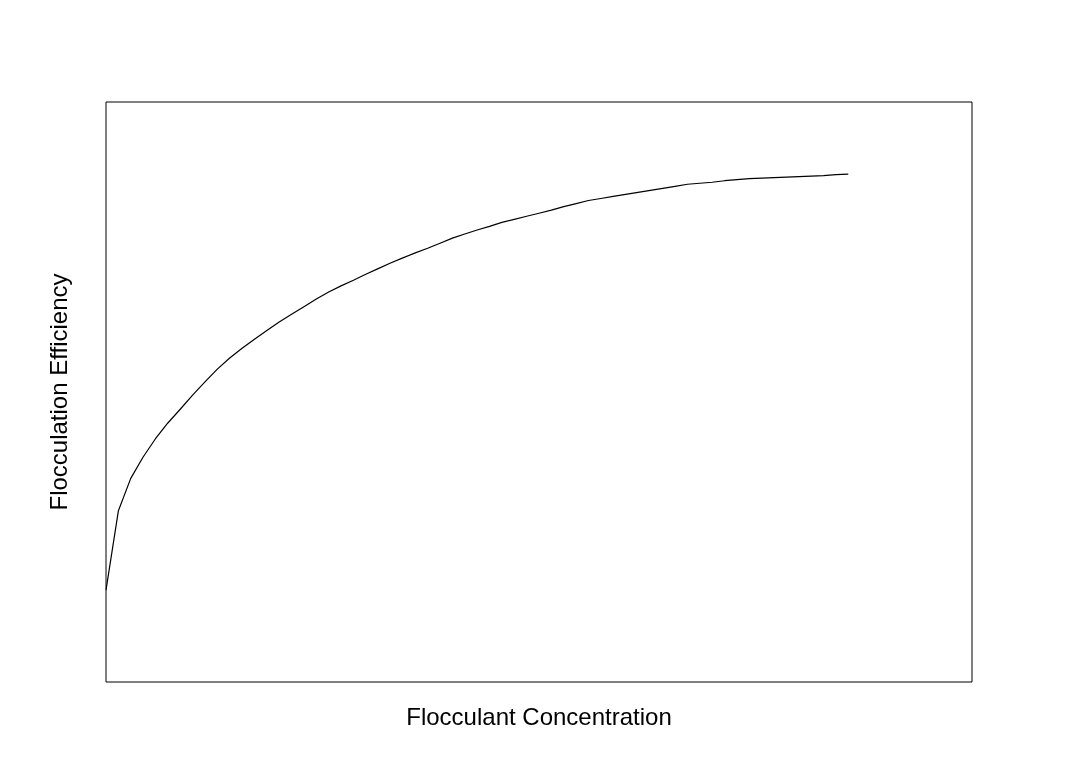 The height and width of the screenshot is (770, 1066). What do you see at coordinates (58, 392) in the screenshot?
I see `y-axis-title: Flocculation Efficiency` at bounding box center [58, 392].